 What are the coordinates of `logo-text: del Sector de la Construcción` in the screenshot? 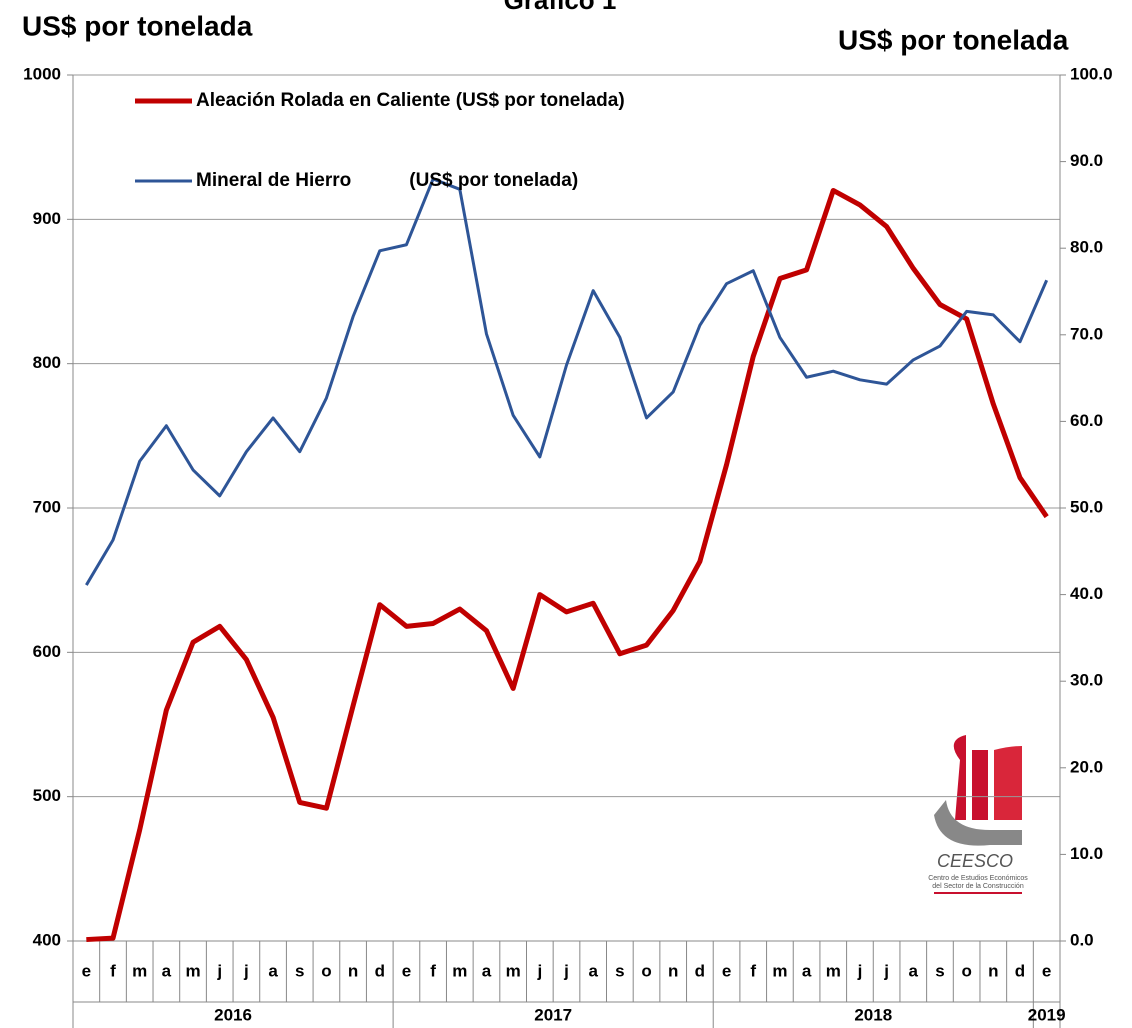 It's located at (978, 886).